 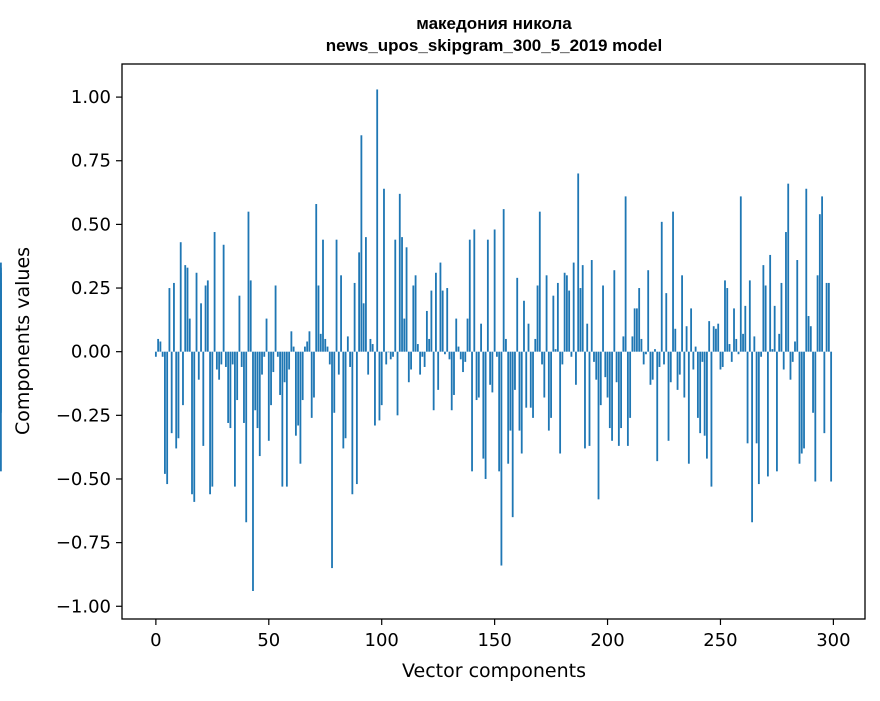 I want to click on x-tick-label: 50, so click(x=268, y=640).